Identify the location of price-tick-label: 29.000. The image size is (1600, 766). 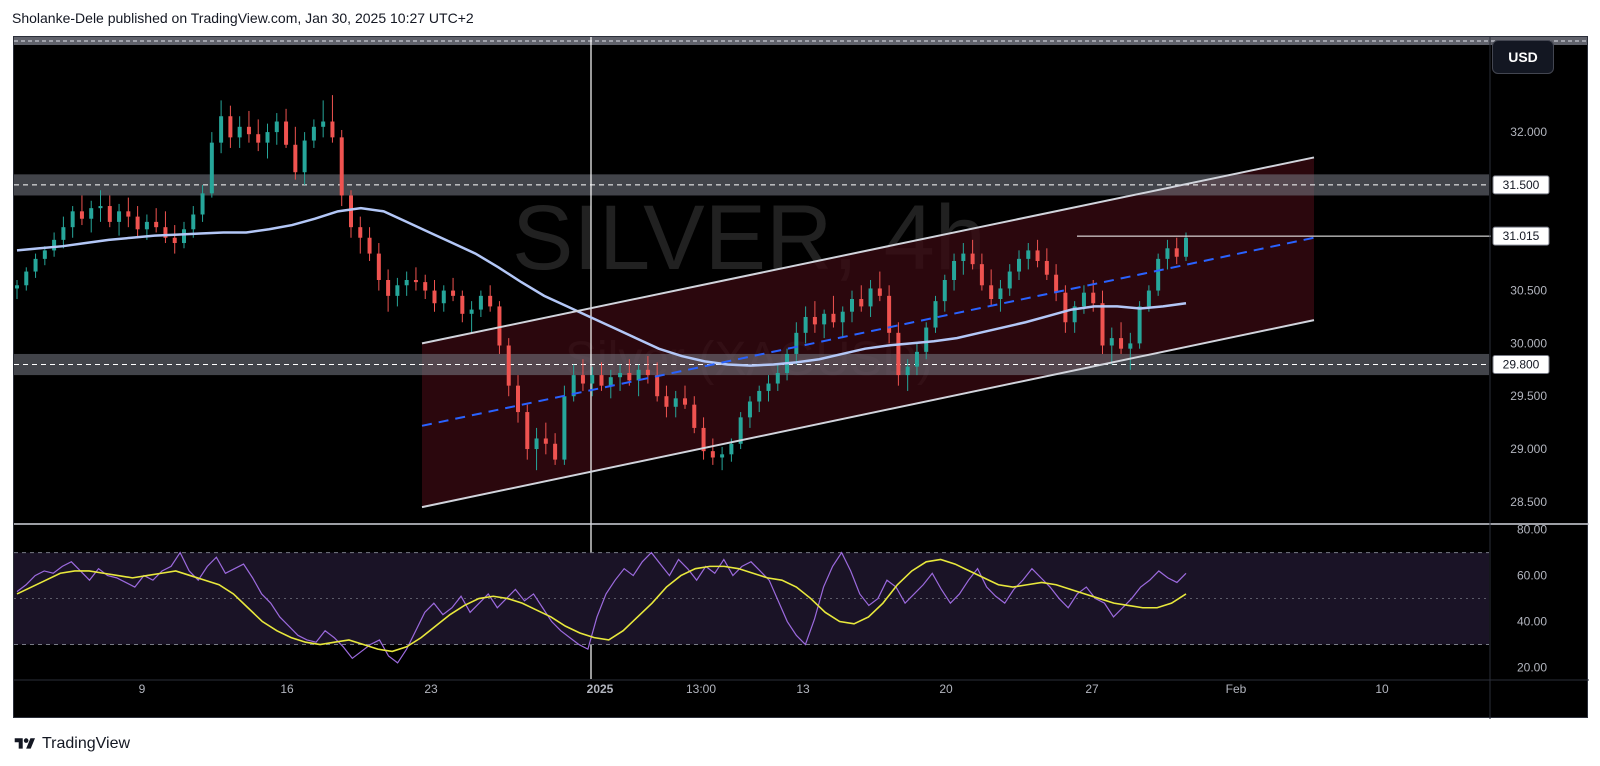
(1528, 449).